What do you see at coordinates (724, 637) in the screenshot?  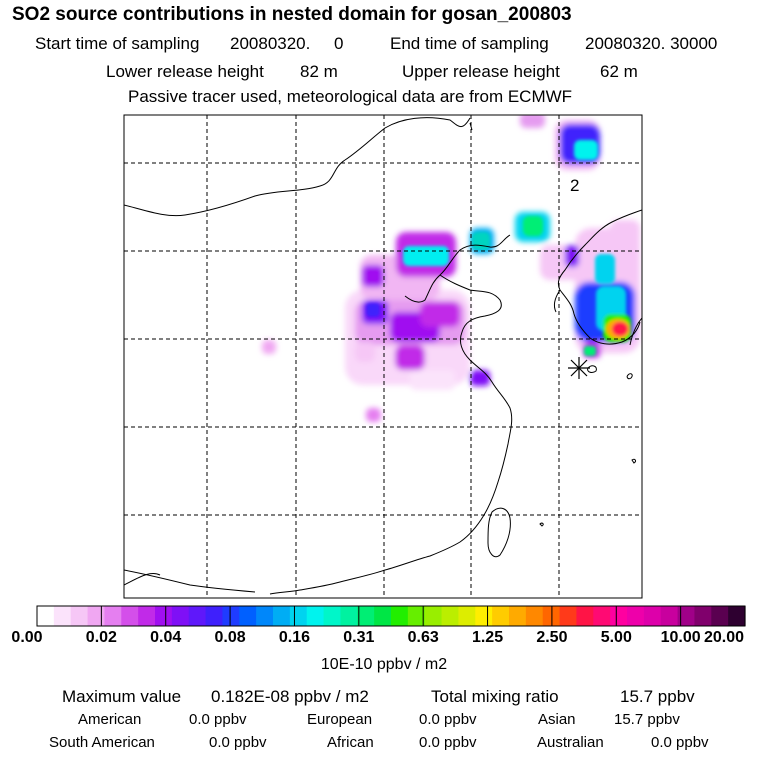 I see `color-scale-tick-label: 20.00` at bounding box center [724, 637].